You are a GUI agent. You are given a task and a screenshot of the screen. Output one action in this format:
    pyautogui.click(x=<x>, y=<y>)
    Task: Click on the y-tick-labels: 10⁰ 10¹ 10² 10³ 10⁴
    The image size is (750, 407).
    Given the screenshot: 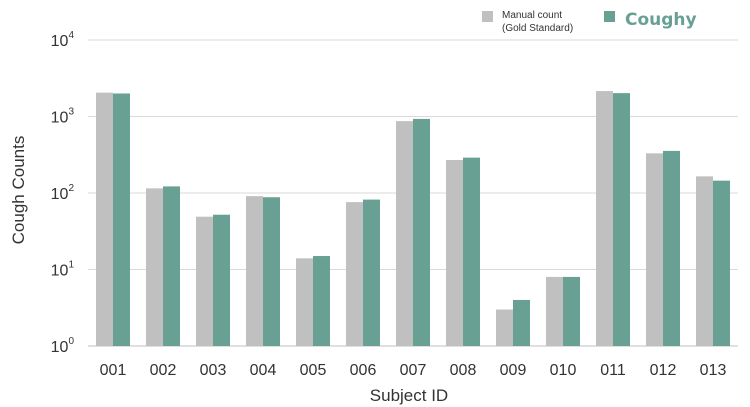 What is the action you would take?
    pyautogui.click(x=63, y=193)
    